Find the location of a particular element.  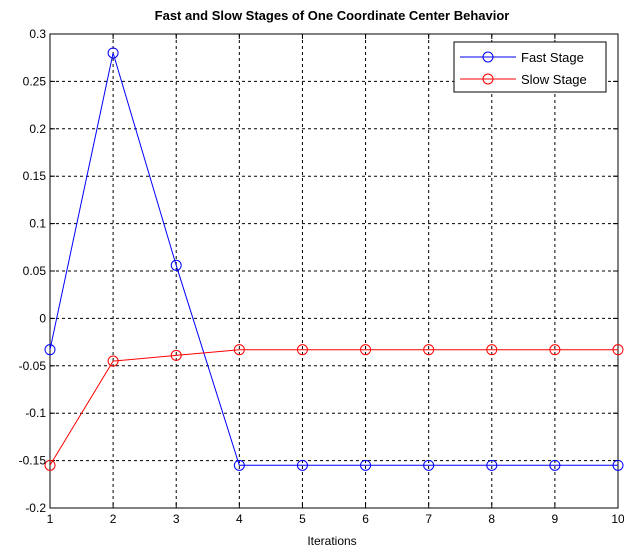

x-tick-label: 9 is located at coordinates (555, 519).